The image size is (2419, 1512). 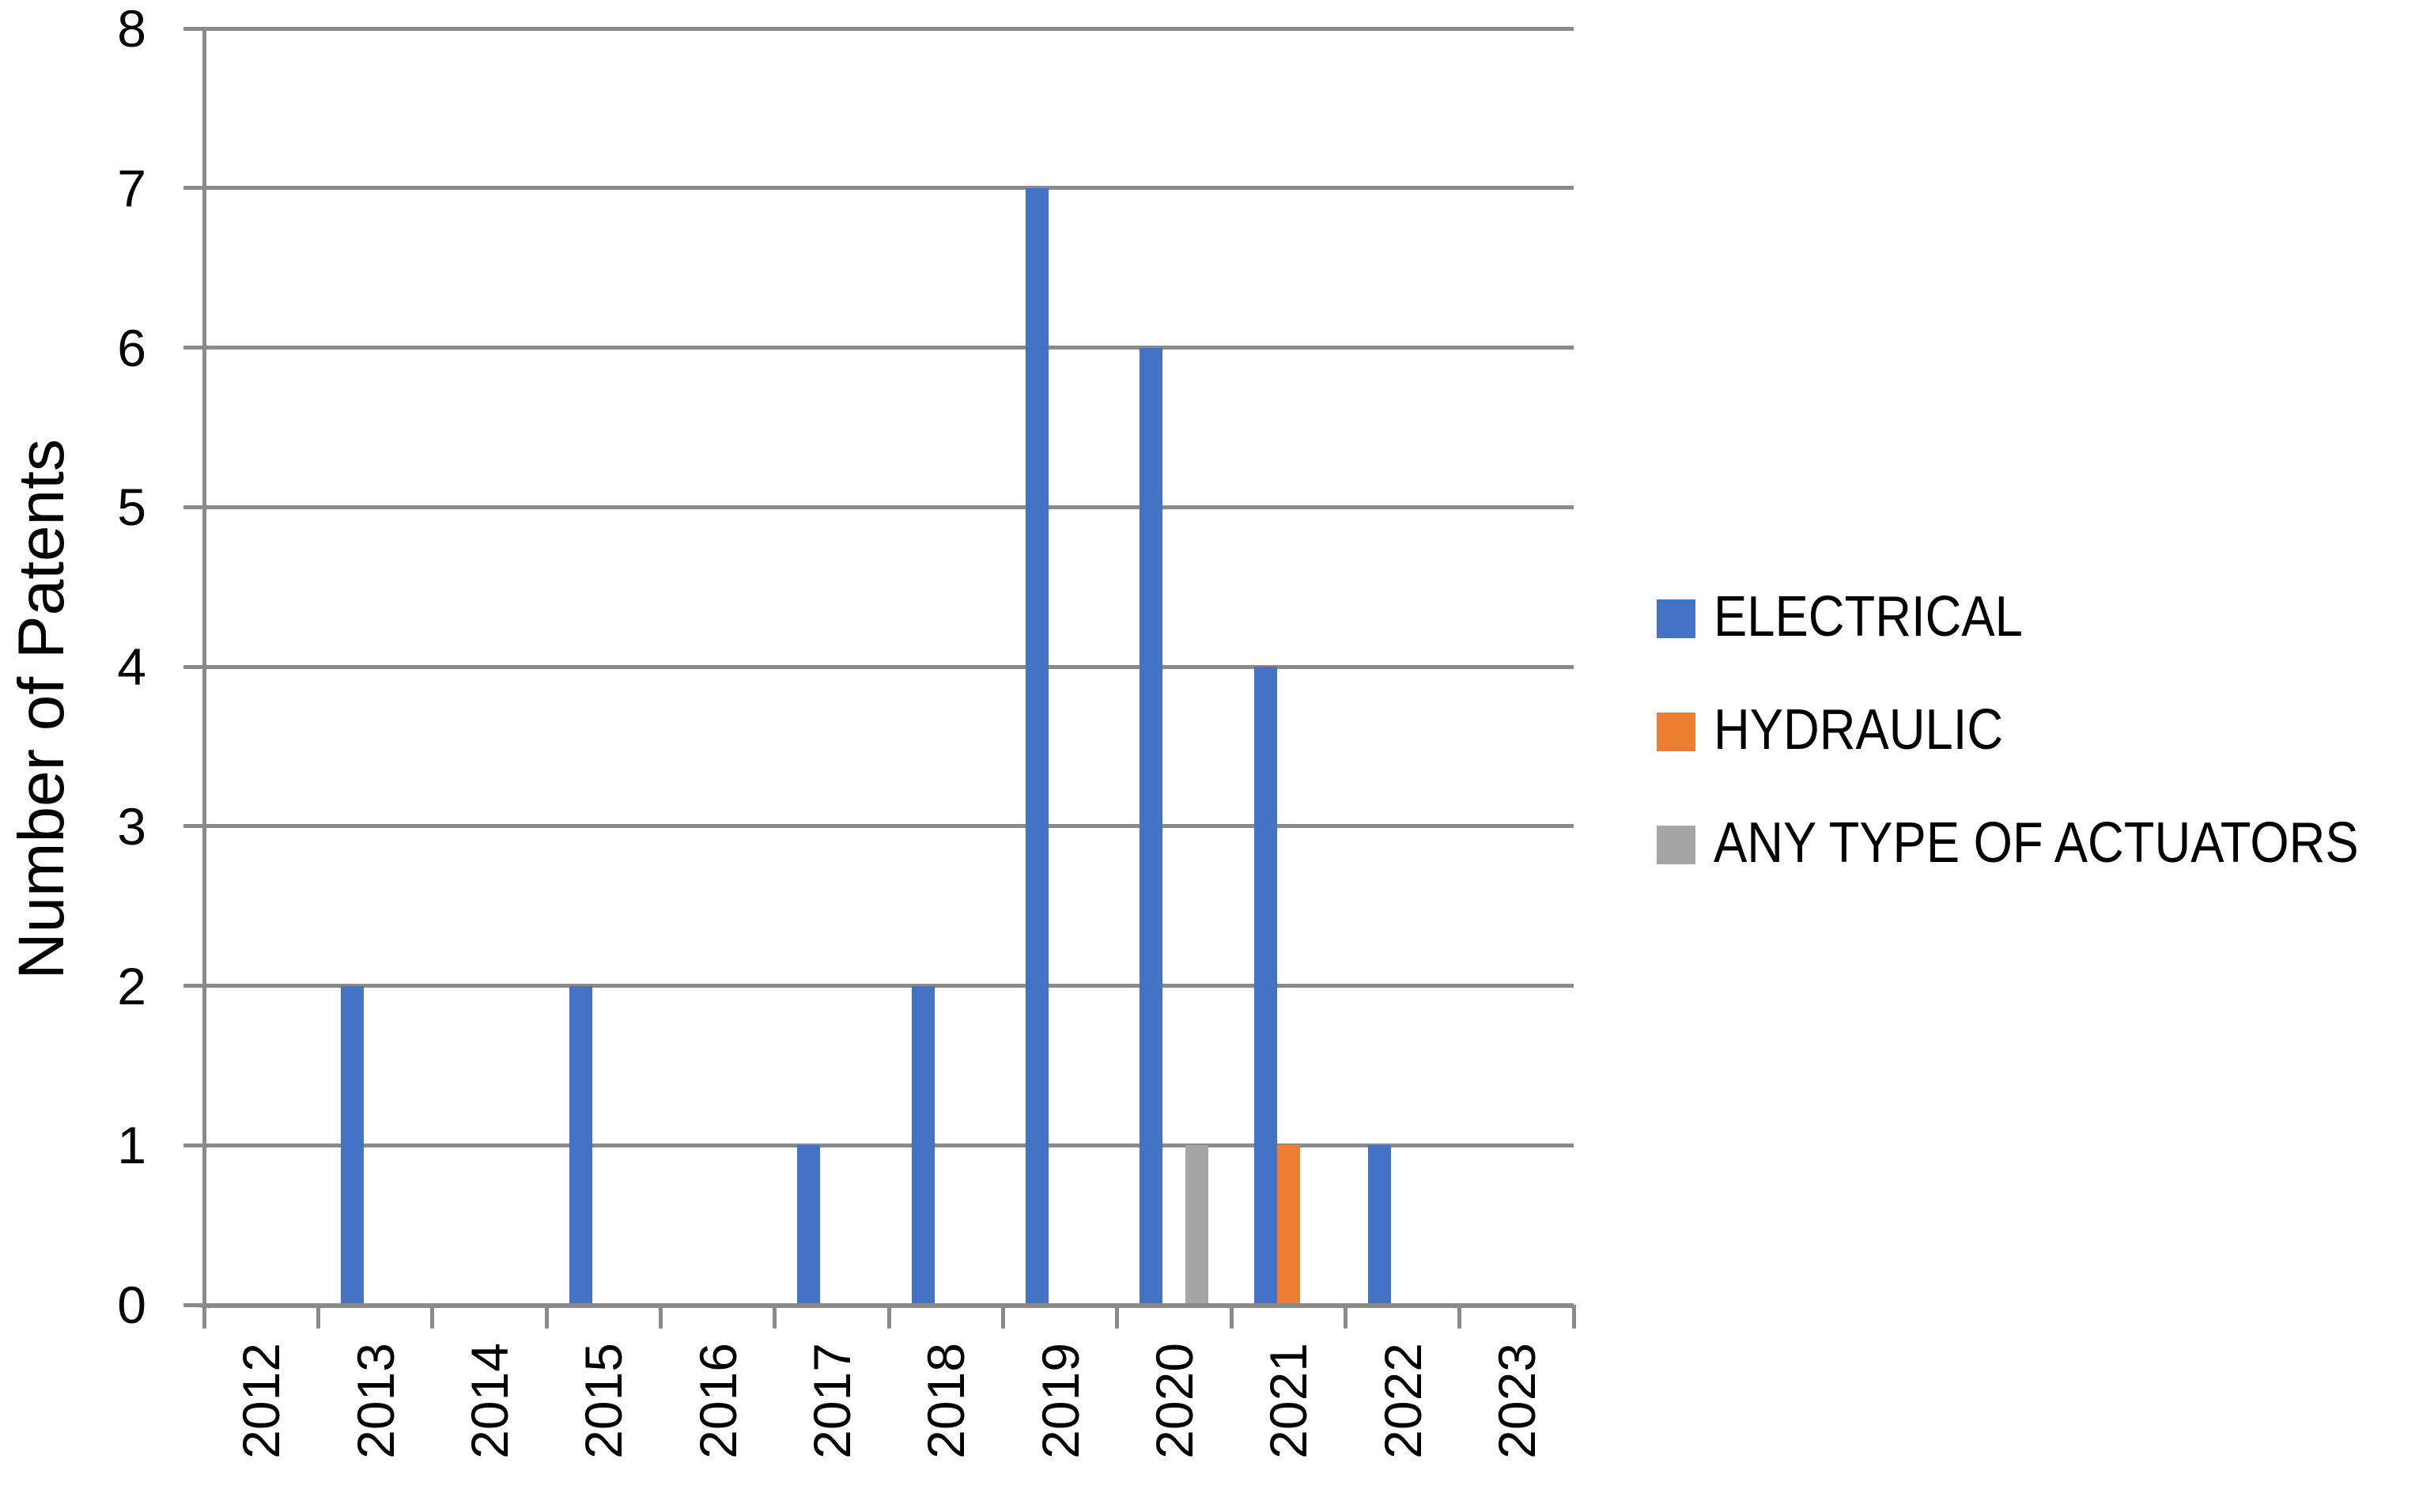 What do you see at coordinates (131, 986) in the screenshot?
I see `y-tick-label-2: 2` at bounding box center [131, 986].